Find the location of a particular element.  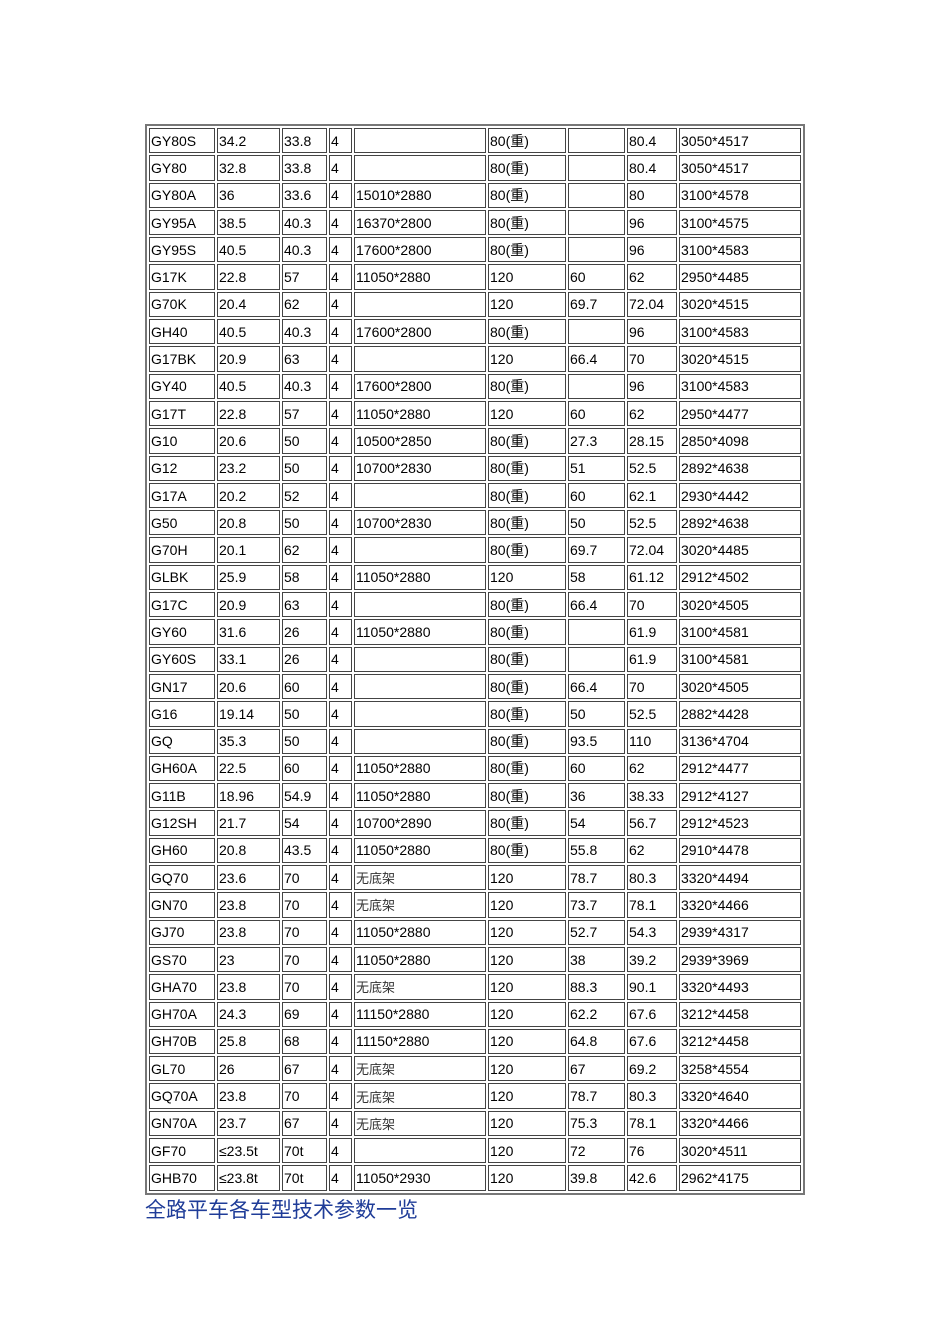

table-cell: 3100*4581 is located at coordinates (740, 659).